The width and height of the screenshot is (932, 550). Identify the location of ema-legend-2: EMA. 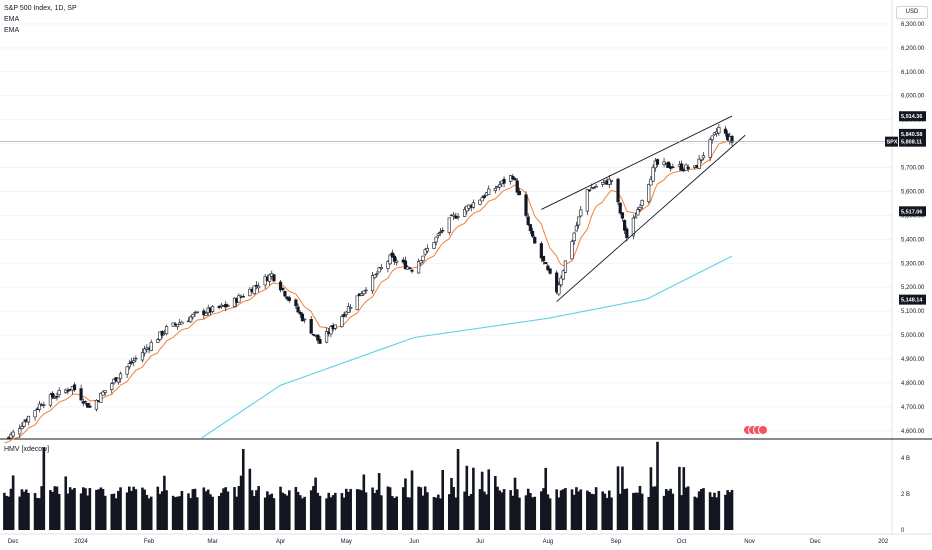
(12, 30).